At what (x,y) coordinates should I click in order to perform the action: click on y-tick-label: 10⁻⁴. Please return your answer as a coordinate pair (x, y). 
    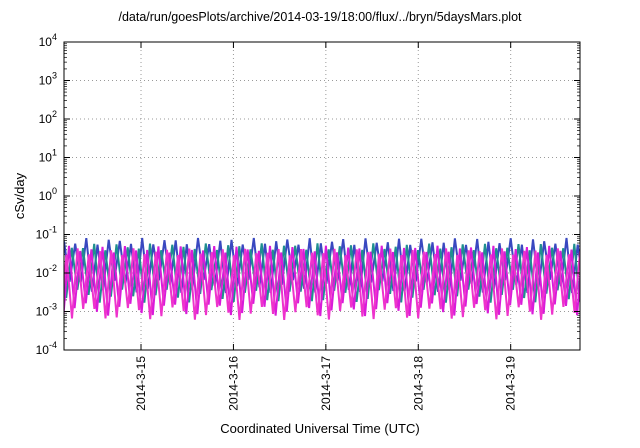
    Looking at the image, I should click on (46, 348).